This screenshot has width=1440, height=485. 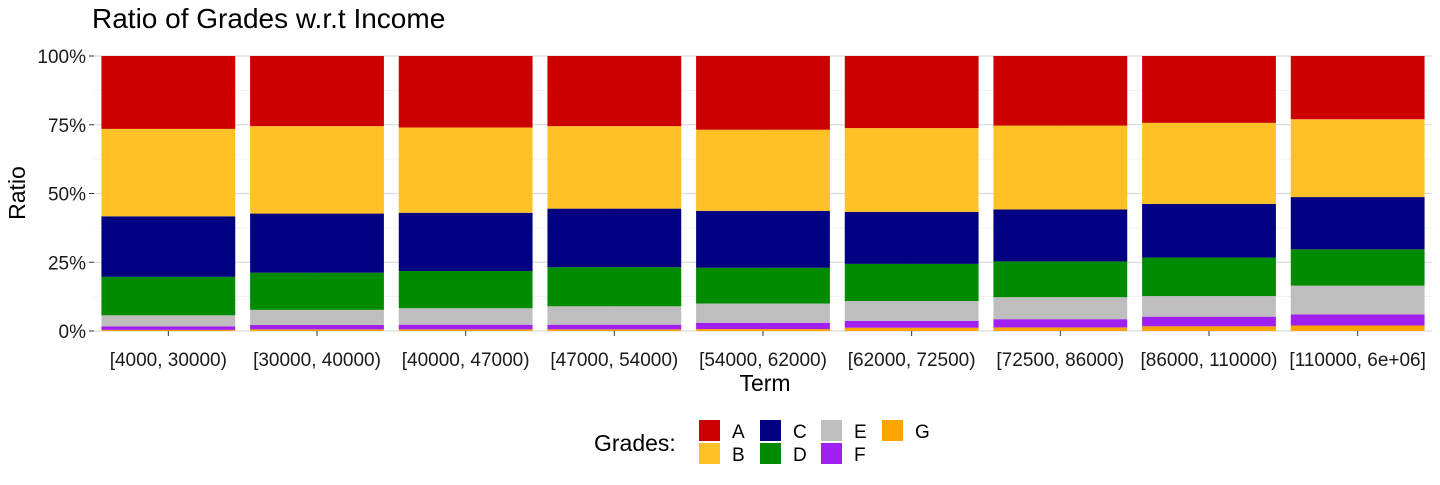 What do you see at coordinates (317, 360) in the screenshot?
I see `x-tick-label: [30000, 40000)` at bounding box center [317, 360].